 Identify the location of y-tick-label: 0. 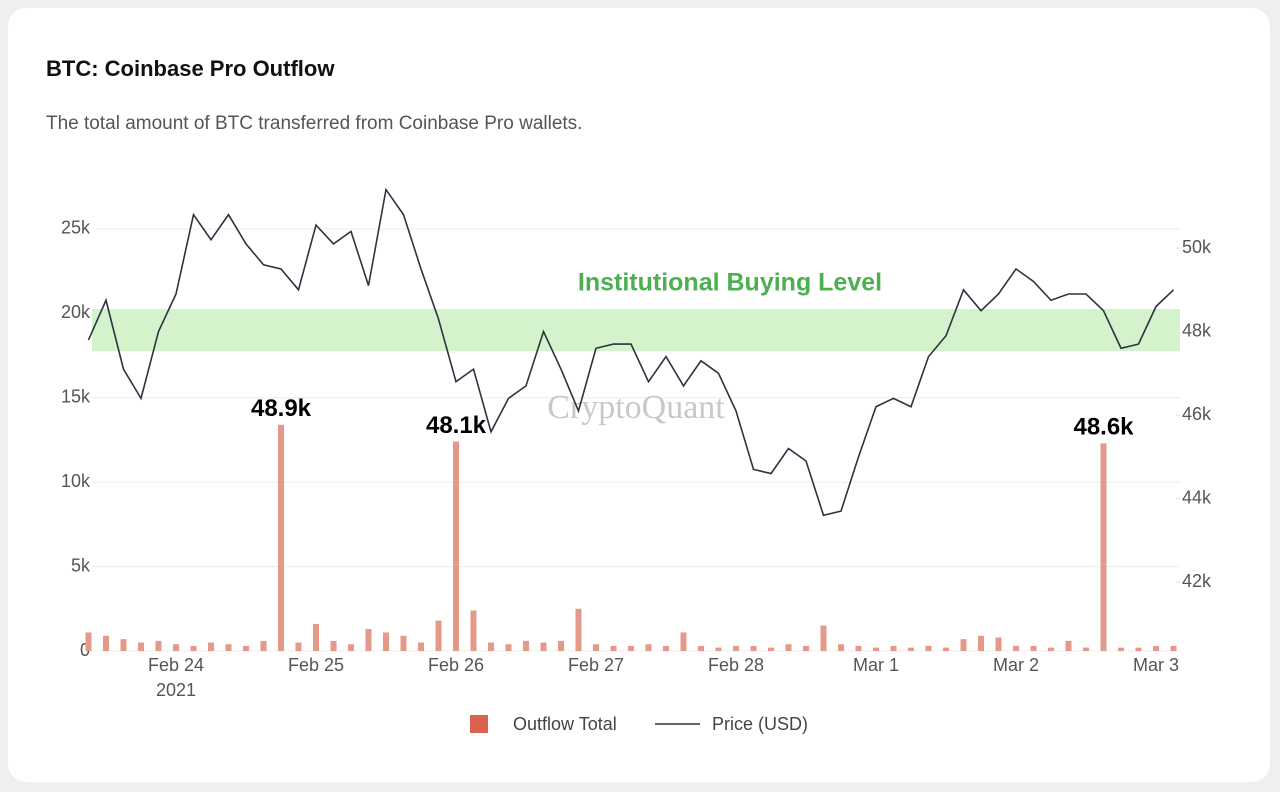
(85, 650).